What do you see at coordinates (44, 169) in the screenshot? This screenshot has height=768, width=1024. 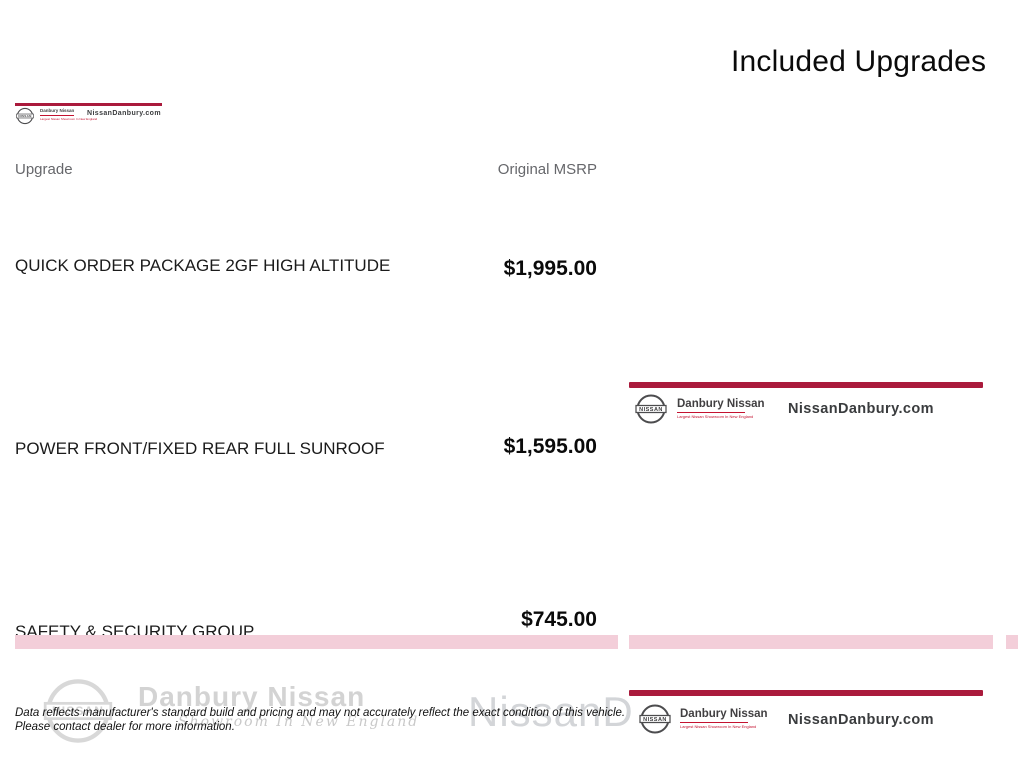 I see `table-header-upgrade: Upgrade` at bounding box center [44, 169].